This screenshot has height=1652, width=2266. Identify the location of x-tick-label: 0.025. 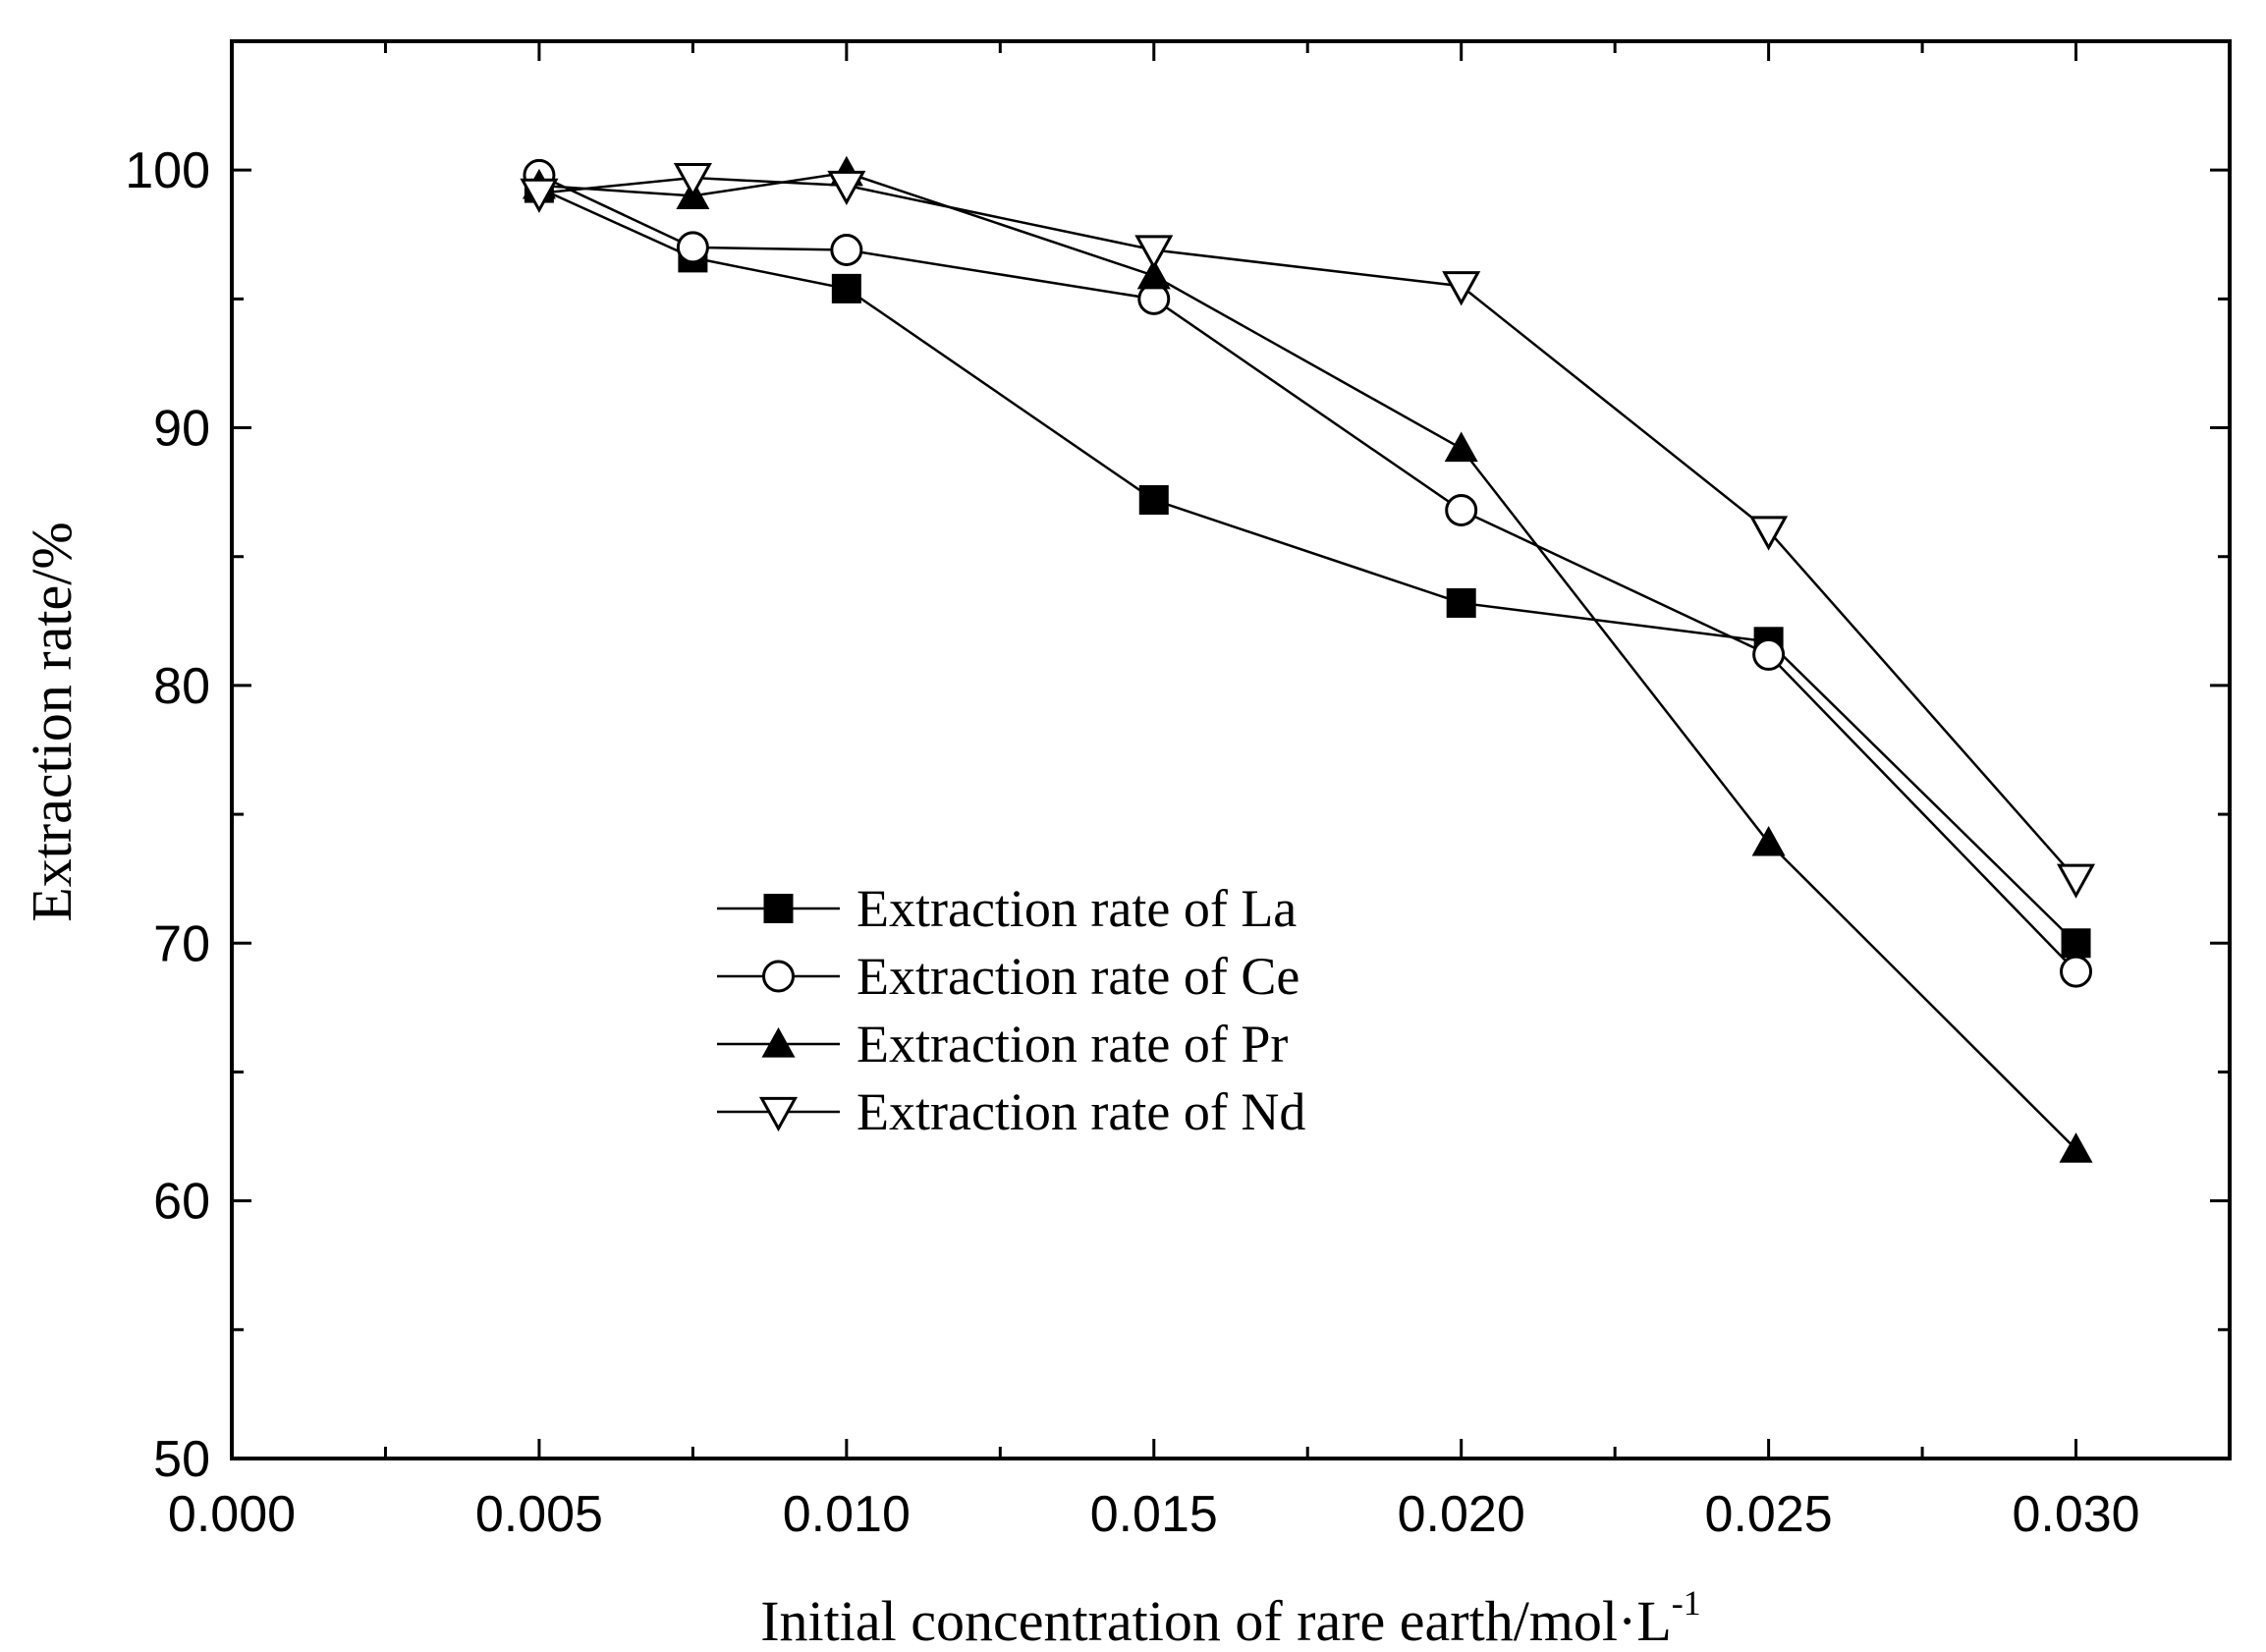
(1769, 1514).